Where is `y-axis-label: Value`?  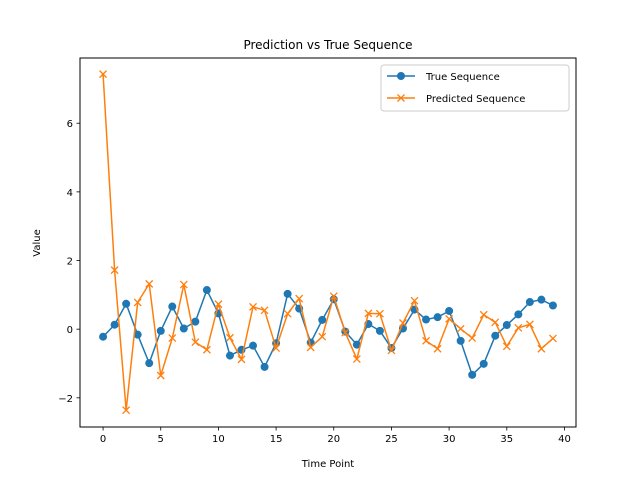 y-axis-label: Value is located at coordinates (37, 242).